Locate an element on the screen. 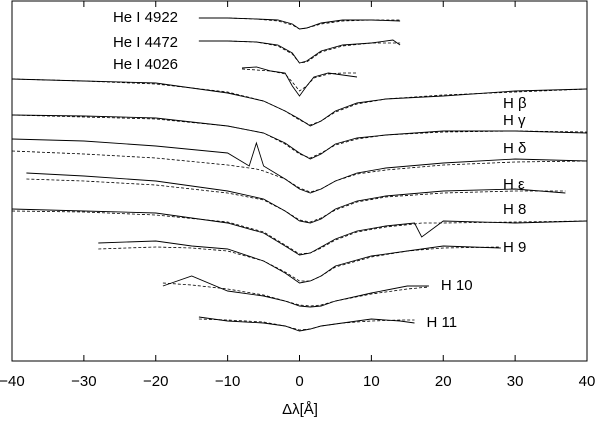 The image size is (600, 422). x-tick-label: −30 is located at coordinates (83, 381).